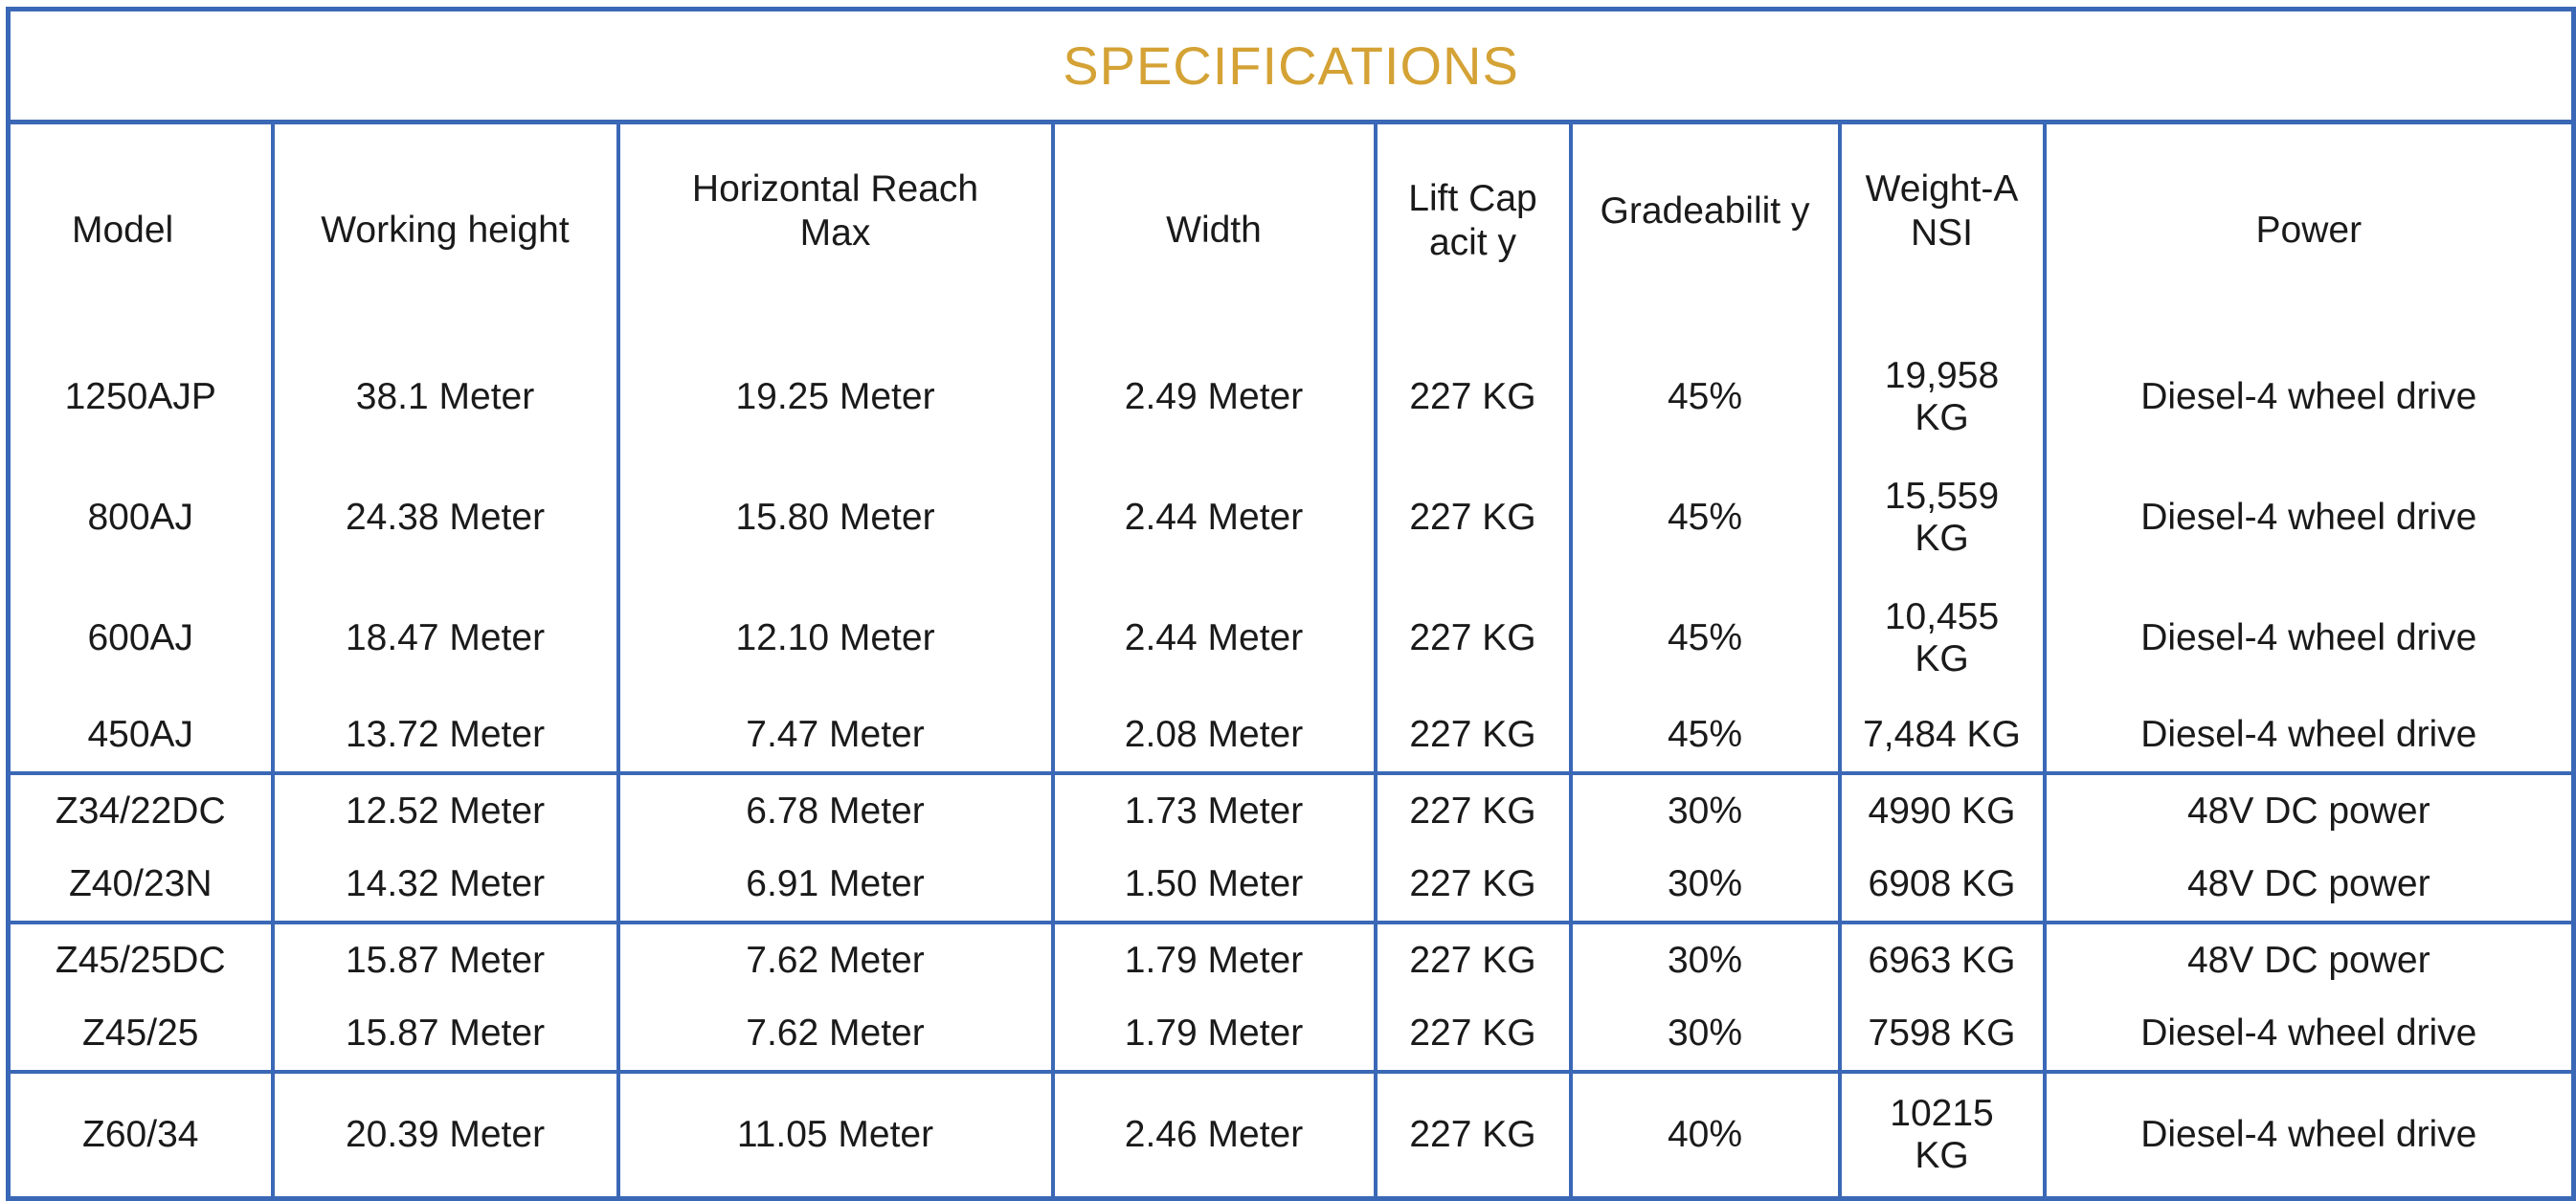 The height and width of the screenshot is (1201, 2576). What do you see at coordinates (445, 229) in the screenshot?
I see `column-header-working-height: Working height` at bounding box center [445, 229].